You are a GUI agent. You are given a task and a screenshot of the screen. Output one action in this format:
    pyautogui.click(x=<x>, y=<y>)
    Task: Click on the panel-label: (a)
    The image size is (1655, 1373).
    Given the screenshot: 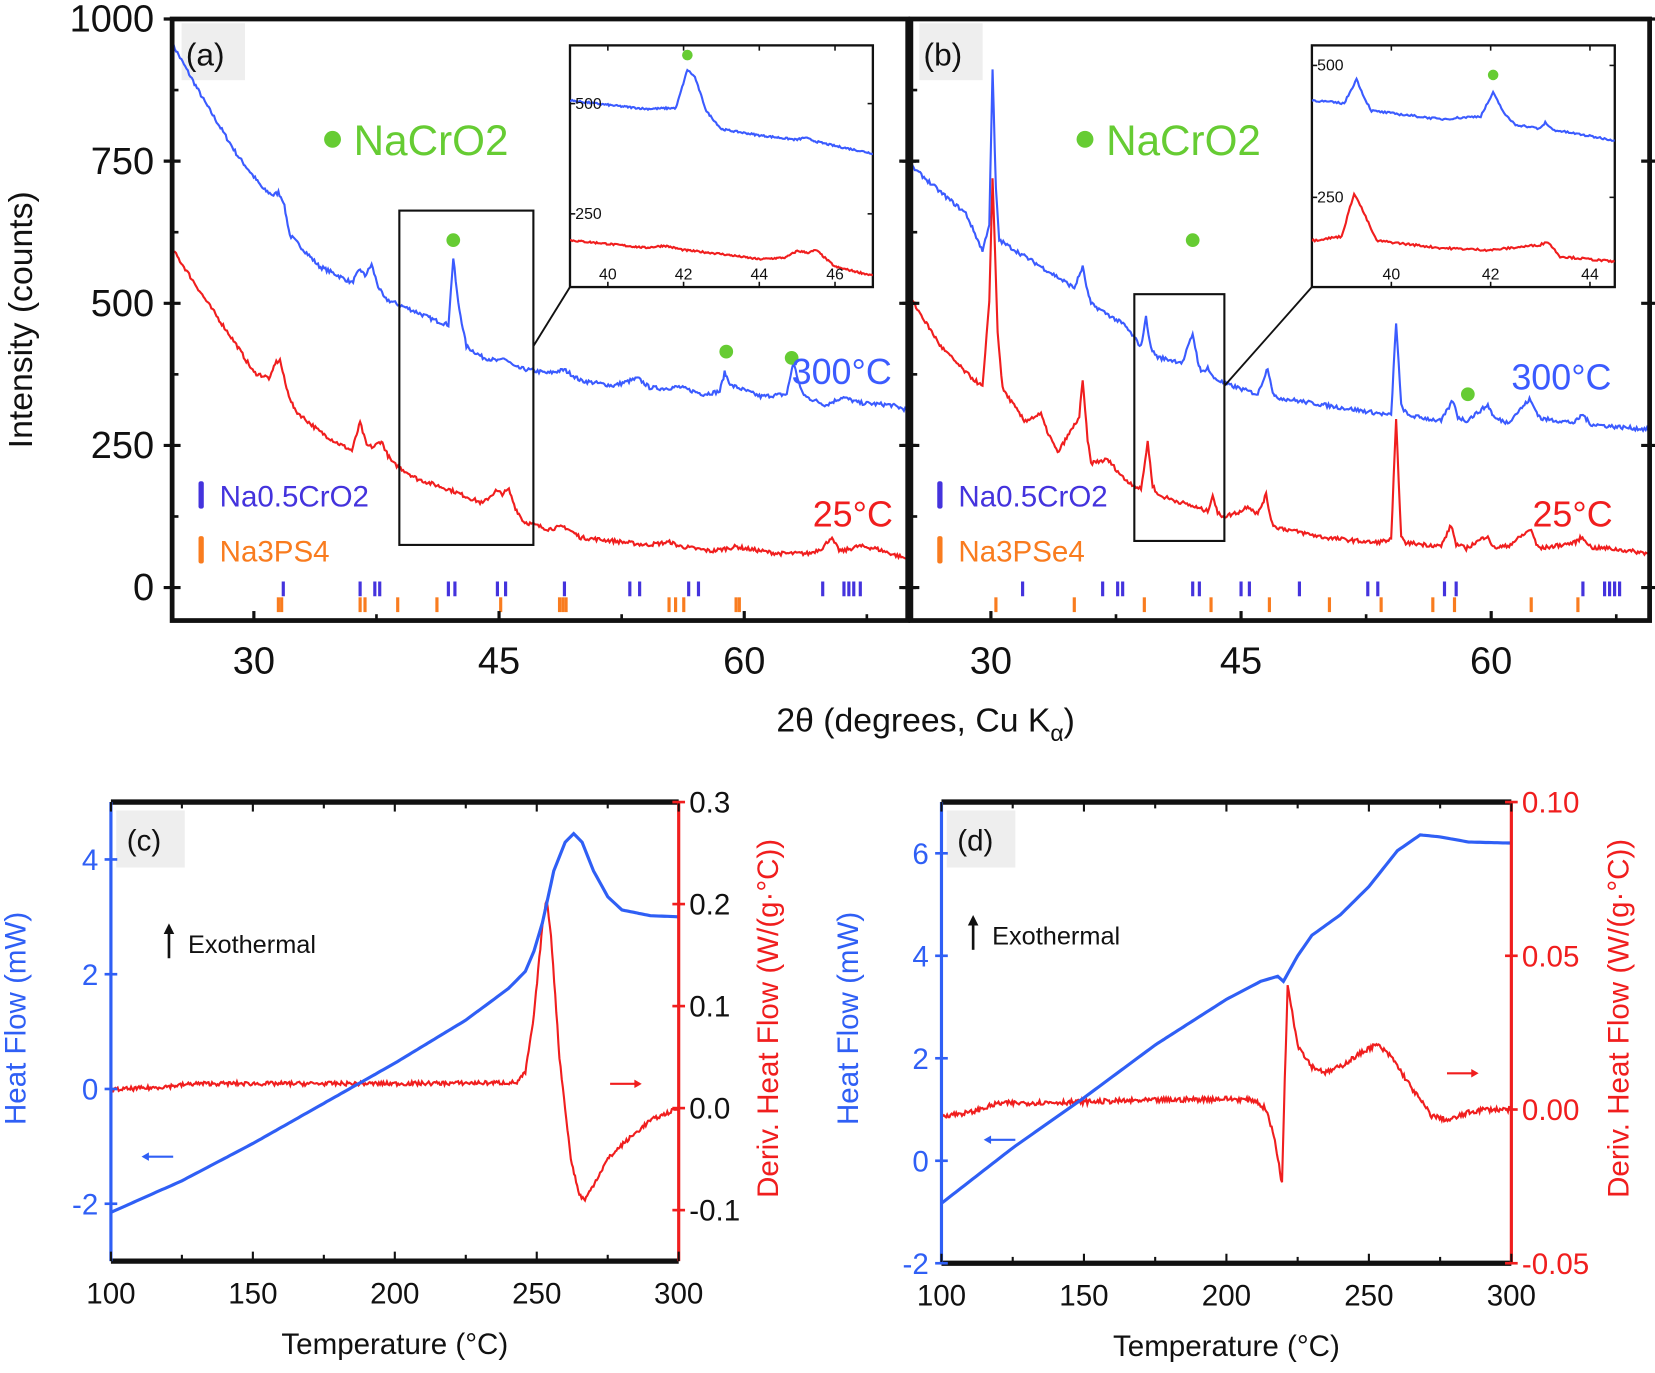 What is the action you would take?
    pyautogui.click(x=205, y=54)
    